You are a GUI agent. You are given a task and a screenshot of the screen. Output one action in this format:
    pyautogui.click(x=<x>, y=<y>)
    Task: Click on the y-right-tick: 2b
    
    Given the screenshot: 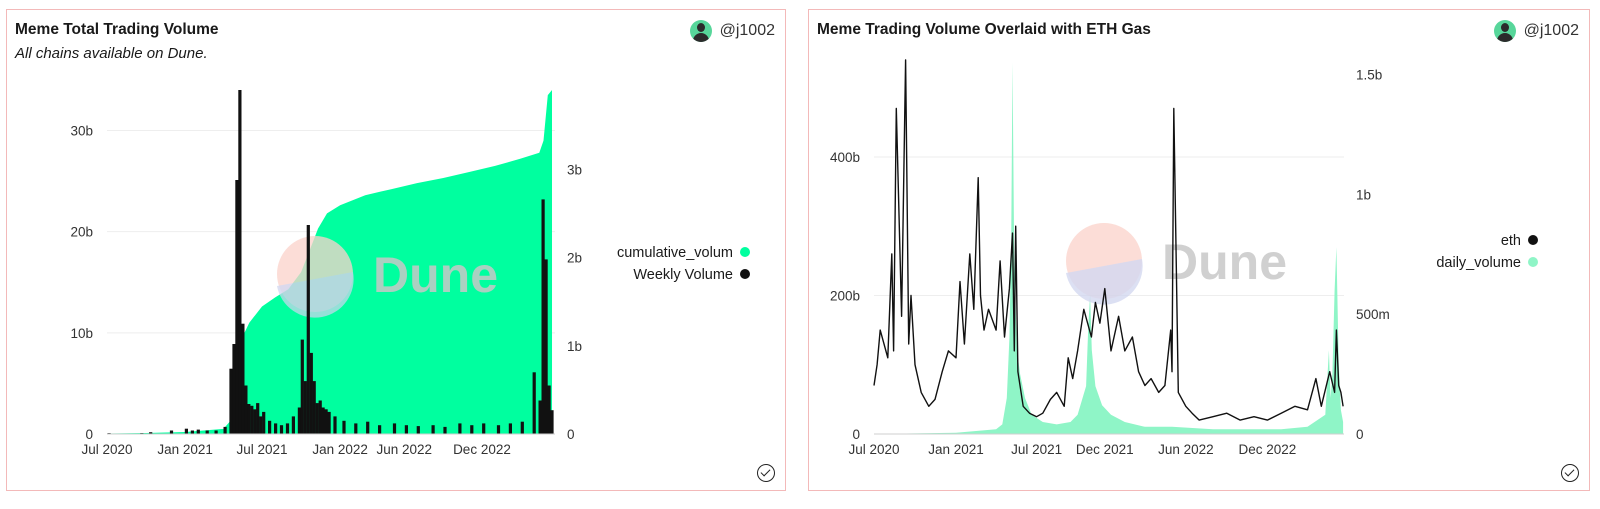 What is the action you would take?
    pyautogui.click(x=574, y=258)
    